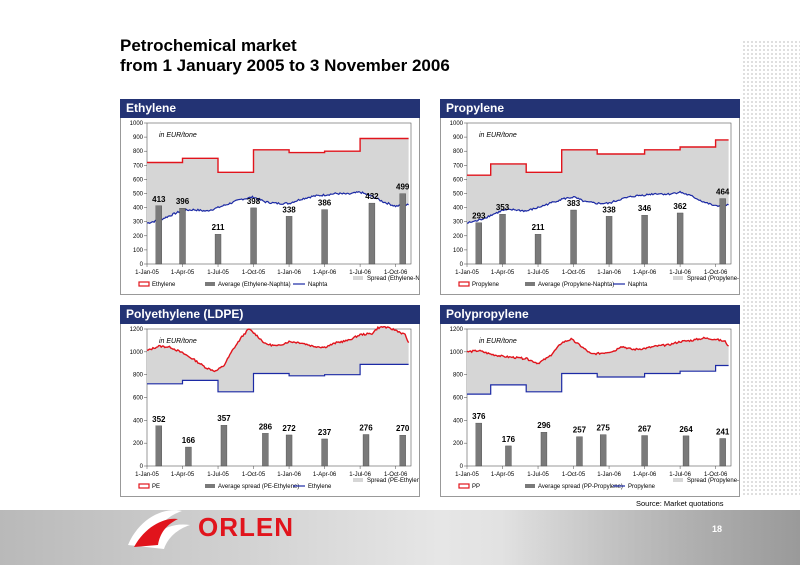  Describe the element at coordinates (144, 486) in the screenshot. I see `legend-swatch-product` at that location.